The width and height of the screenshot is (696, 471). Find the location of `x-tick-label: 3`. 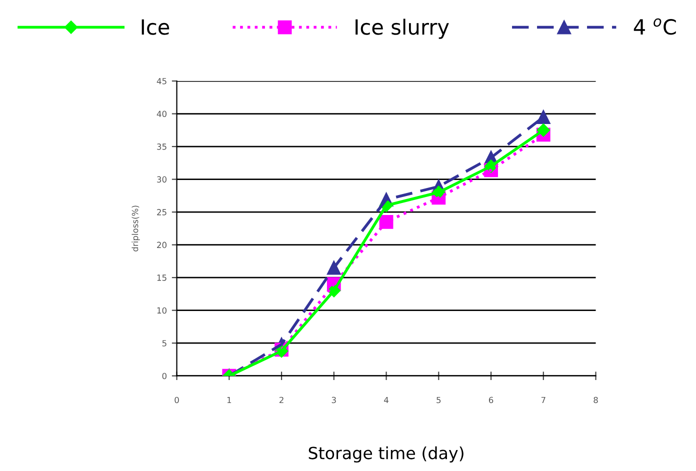

x-tick-label: 3 is located at coordinates (334, 400).